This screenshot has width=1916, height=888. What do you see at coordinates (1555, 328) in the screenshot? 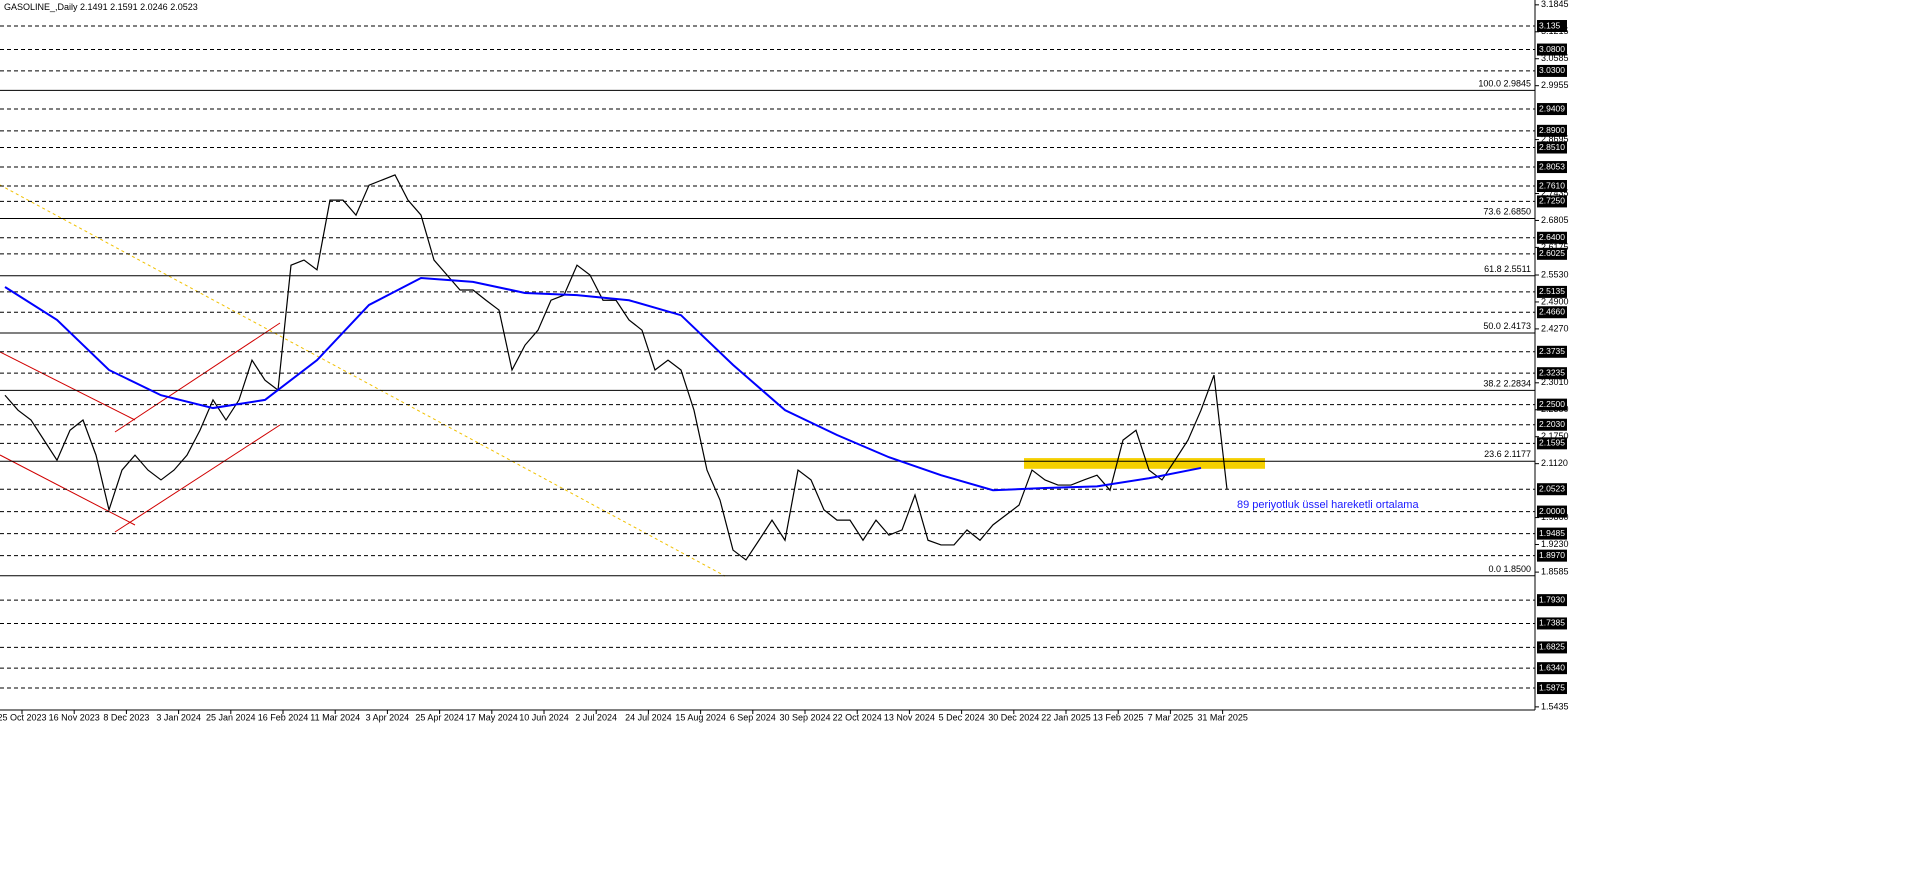
I see `y-tick-label: 2.4270` at bounding box center [1555, 328].